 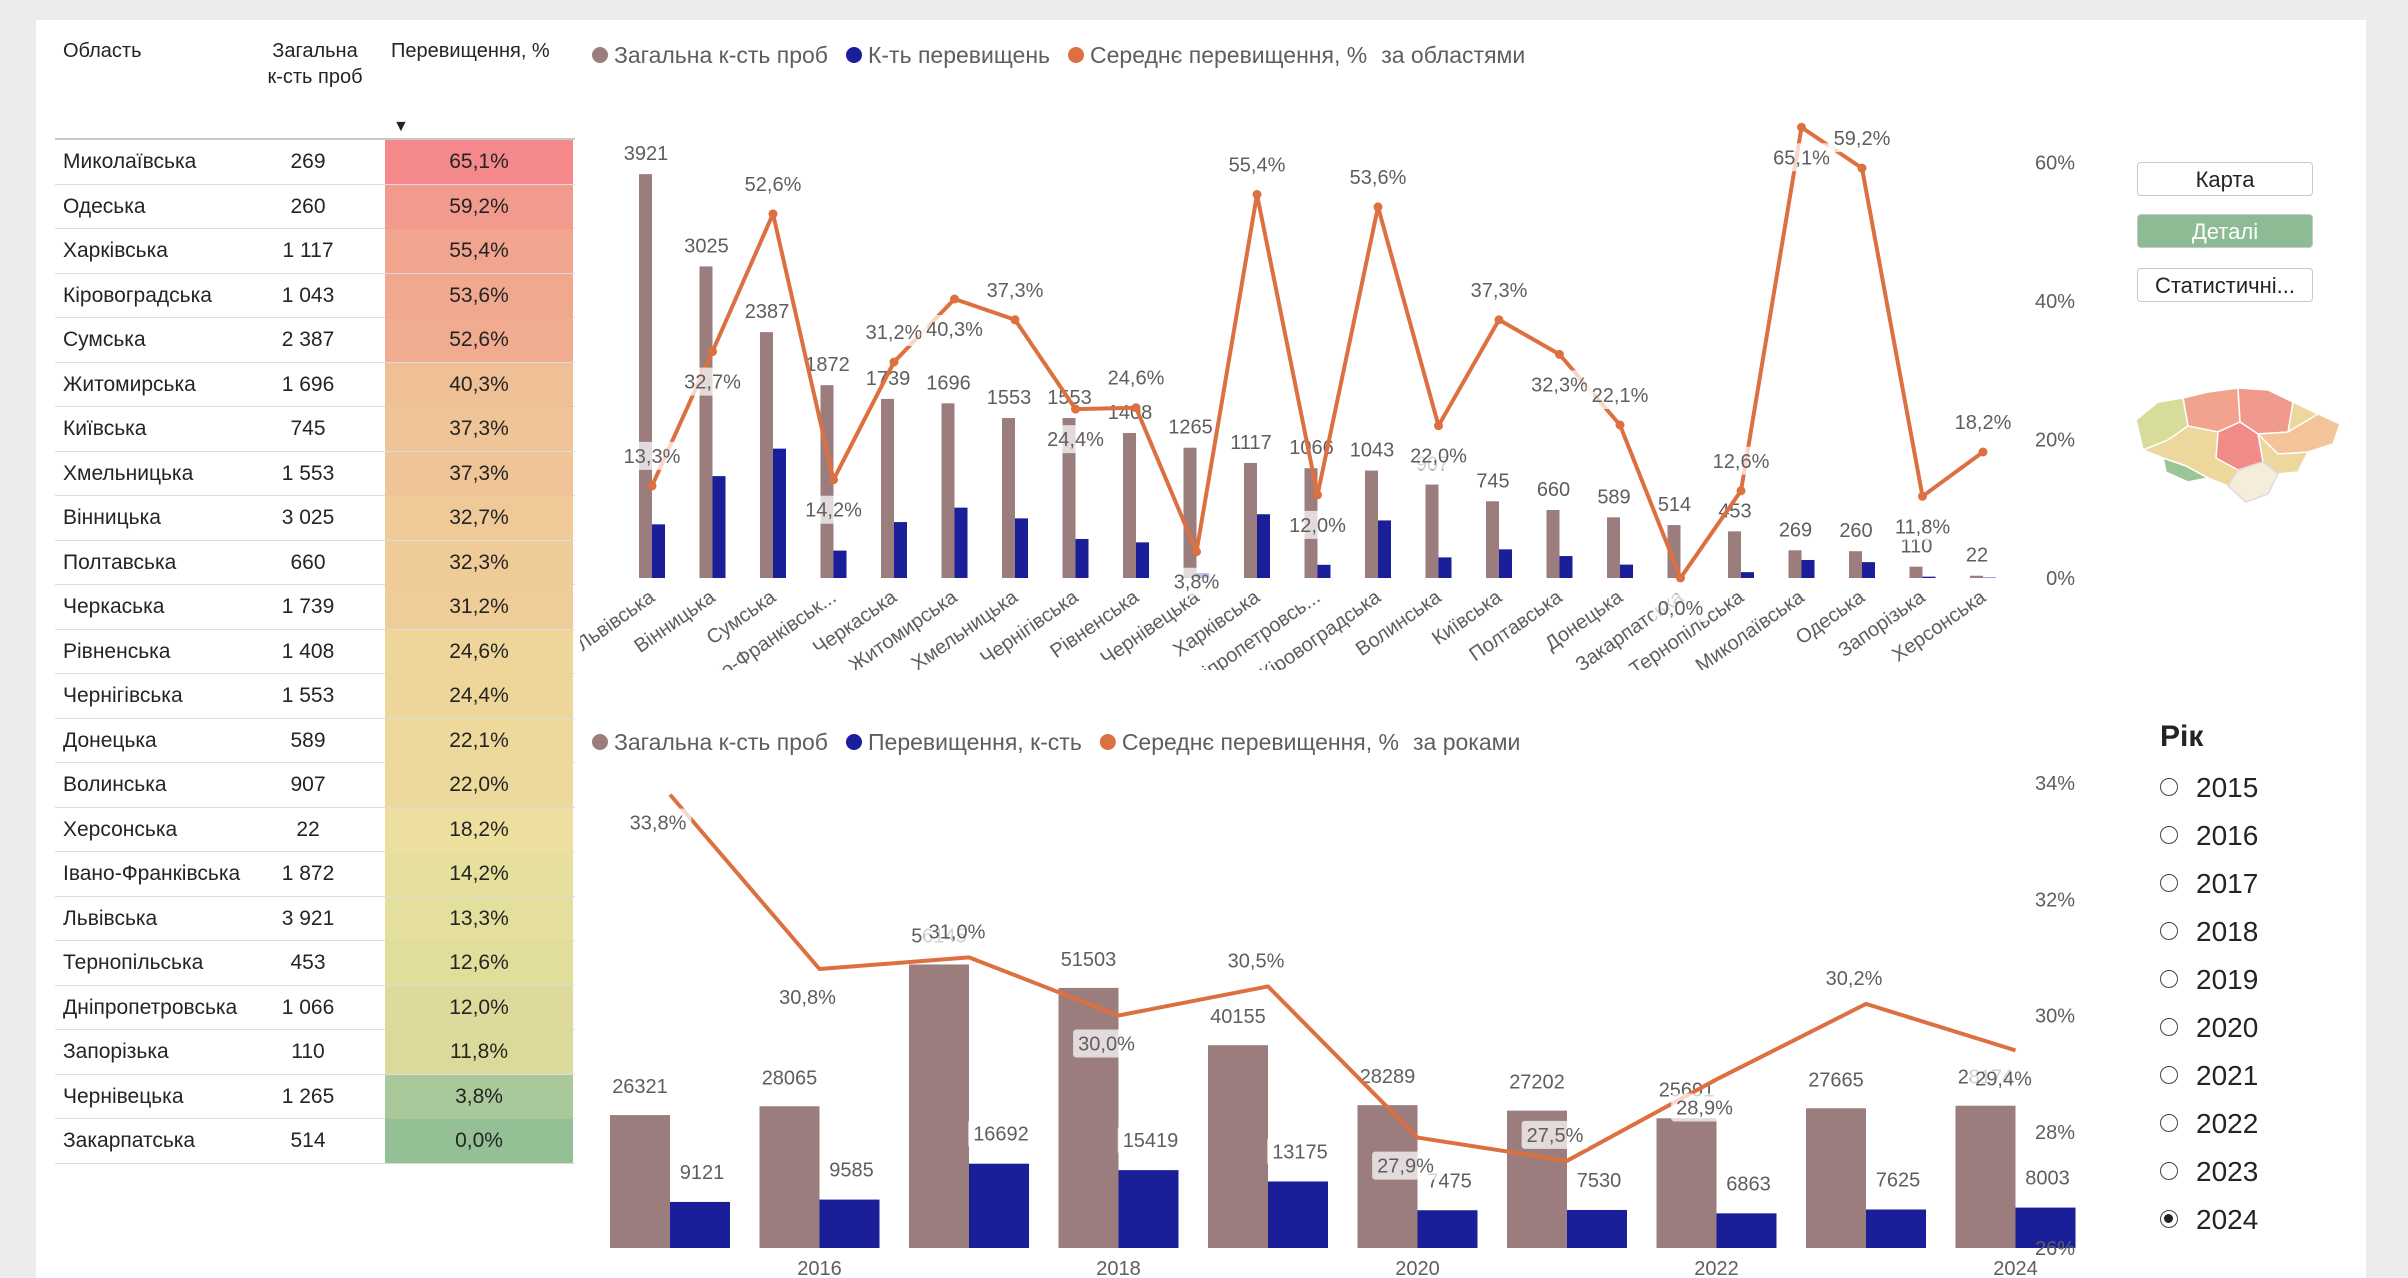 I want to click on y2-tick-label: 30%, so click(x=2055, y=1017).